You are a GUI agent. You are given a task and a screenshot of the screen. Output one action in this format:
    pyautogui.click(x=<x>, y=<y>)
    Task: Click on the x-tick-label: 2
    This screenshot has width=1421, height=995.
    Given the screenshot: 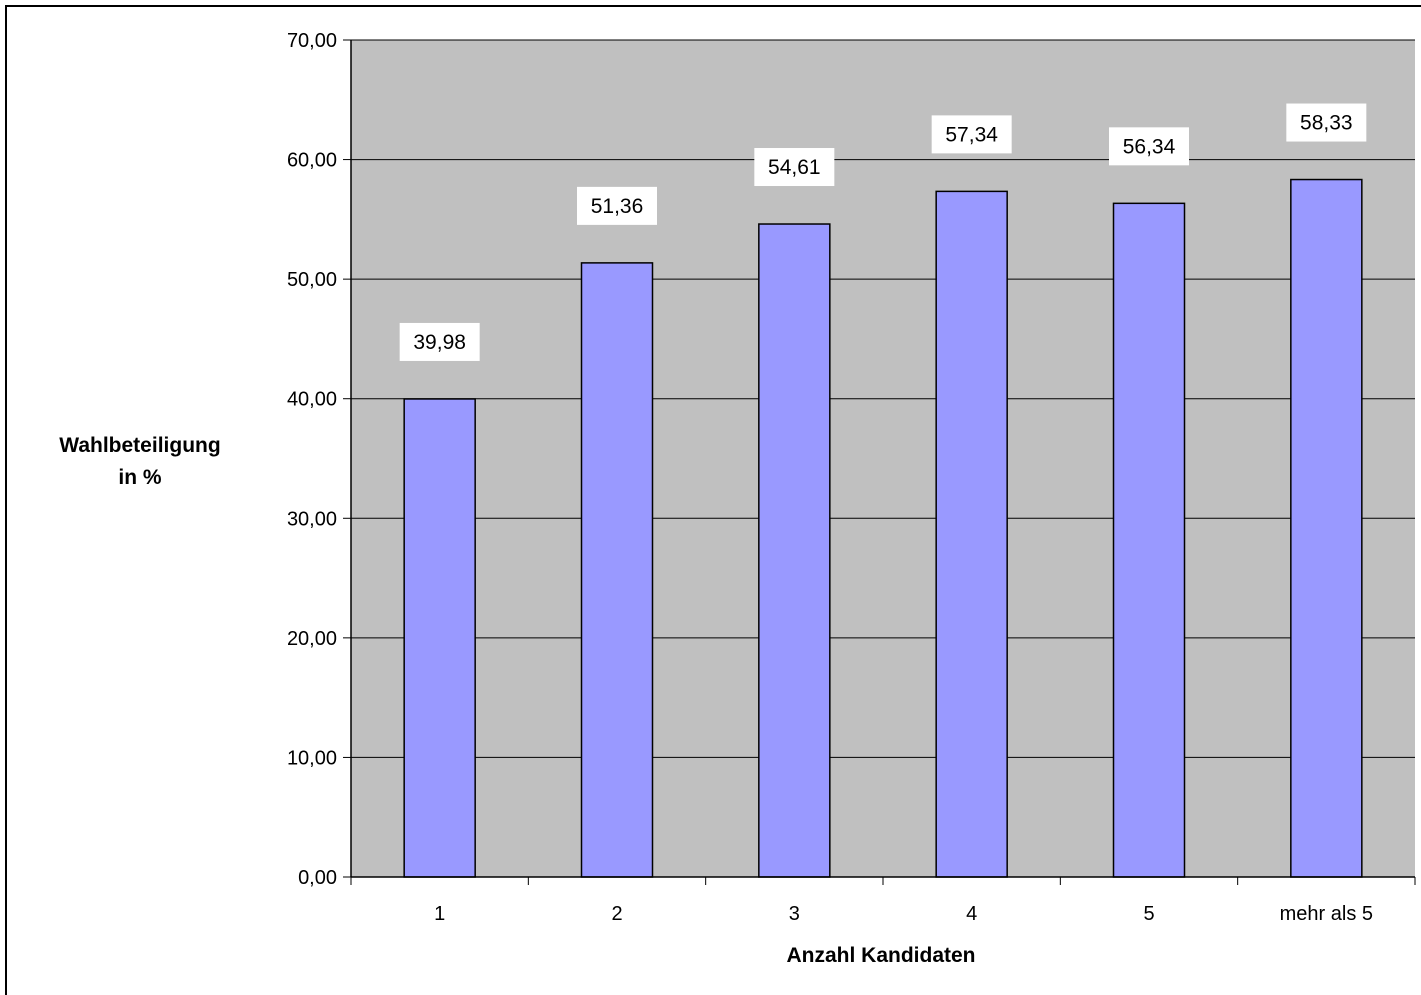 What is the action you would take?
    pyautogui.click(x=616, y=914)
    